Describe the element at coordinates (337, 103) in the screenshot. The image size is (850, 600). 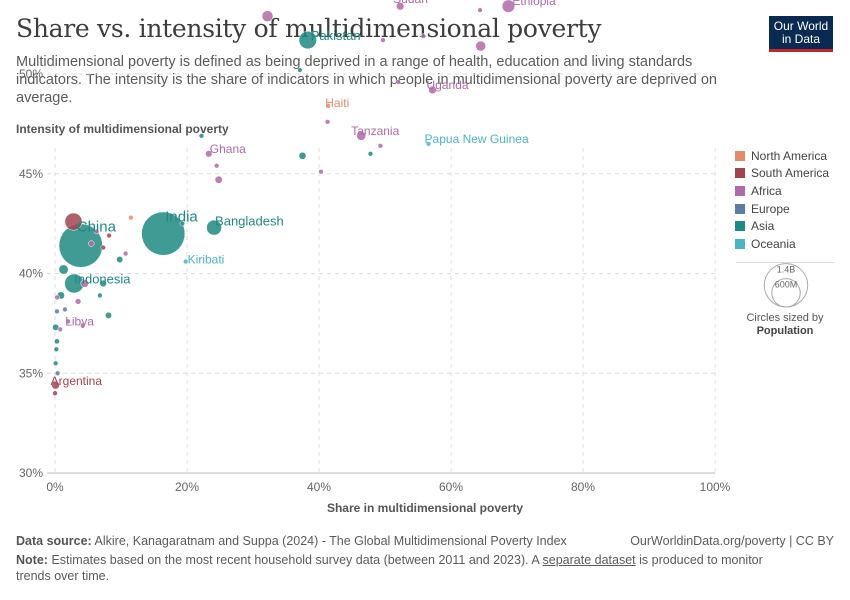
I see `point-label: Haiti` at that location.